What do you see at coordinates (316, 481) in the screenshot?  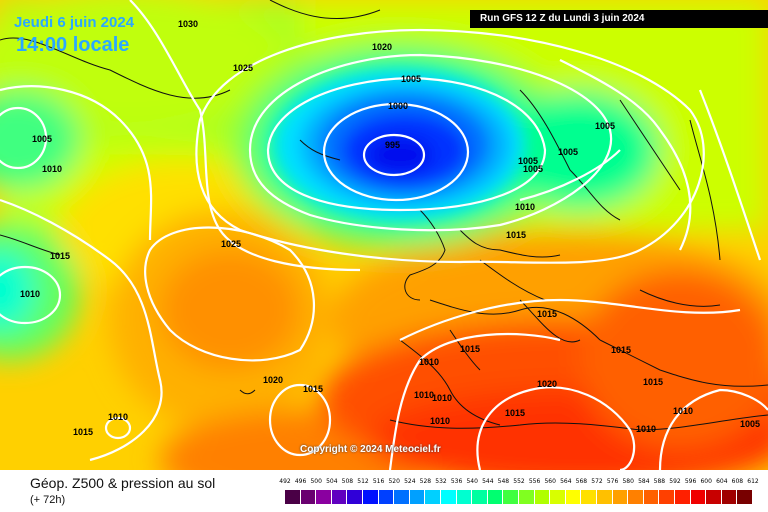 I see `legend-tick-label: 500` at bounding box center [316, 481].